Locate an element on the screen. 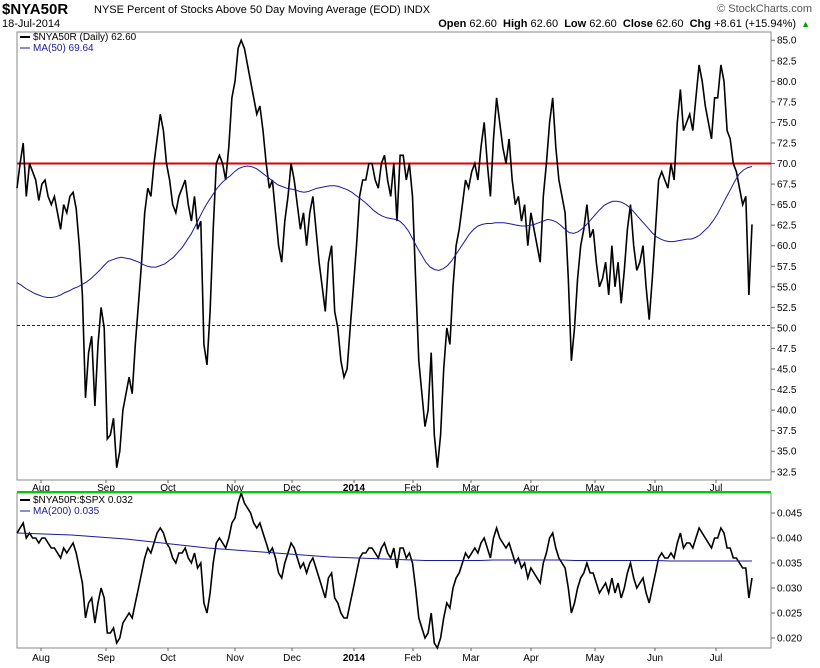  legend-label: MA(200) 0.035 is located at coordinates (66, 511).